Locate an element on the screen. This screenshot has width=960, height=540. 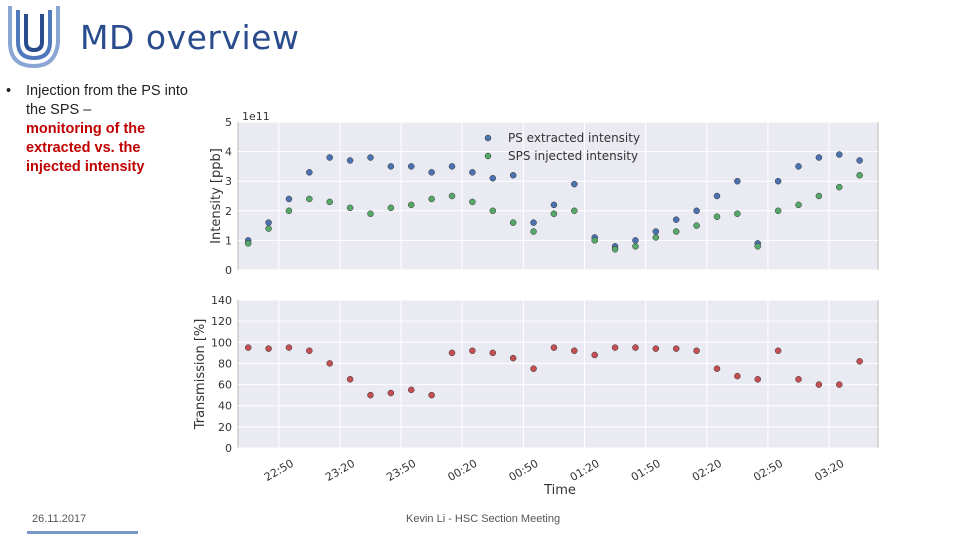
transmission-ytick: 120 is located at coordinates (221, 321).